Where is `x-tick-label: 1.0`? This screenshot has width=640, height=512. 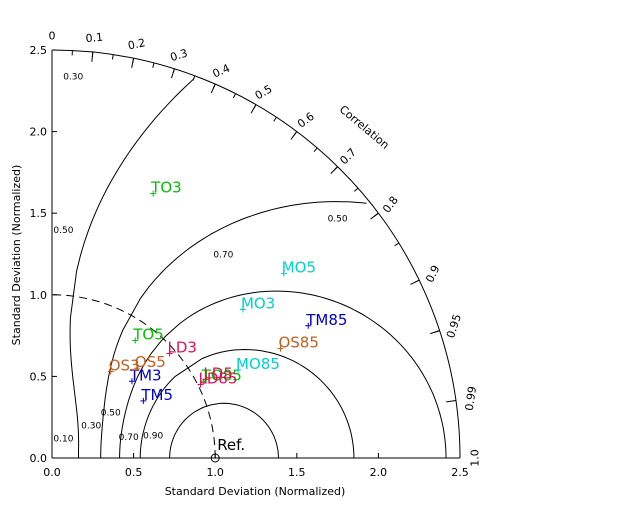
x-tick-label: 1.0 is located at coordinates (215, 472).